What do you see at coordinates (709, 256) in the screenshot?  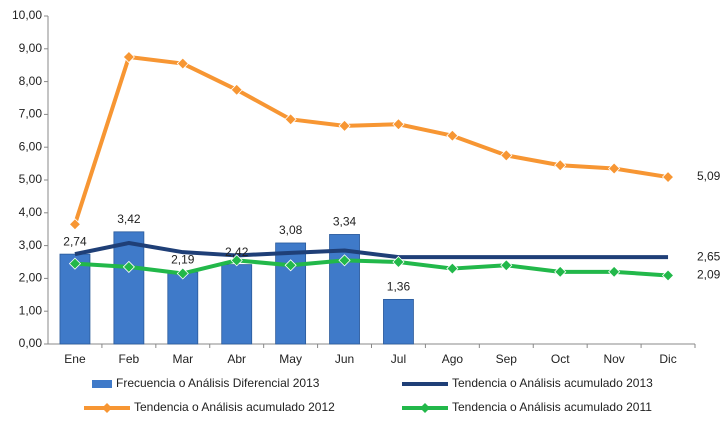 I see `value-label: 2,65` at bounding box center [709, 256].